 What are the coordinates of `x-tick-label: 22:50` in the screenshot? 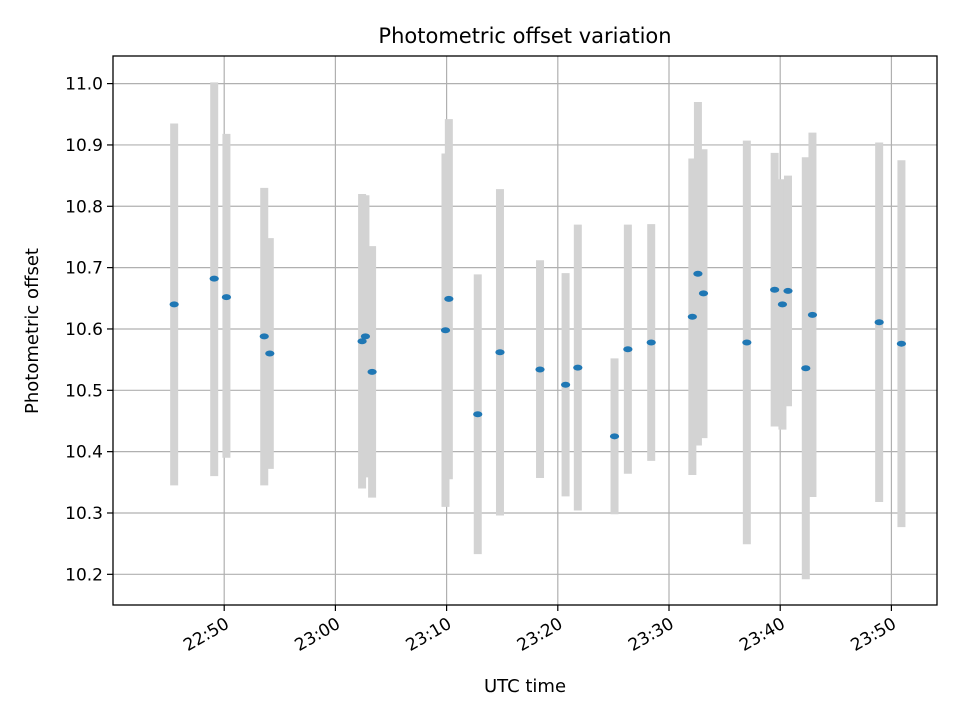 It's located at (206, 635).